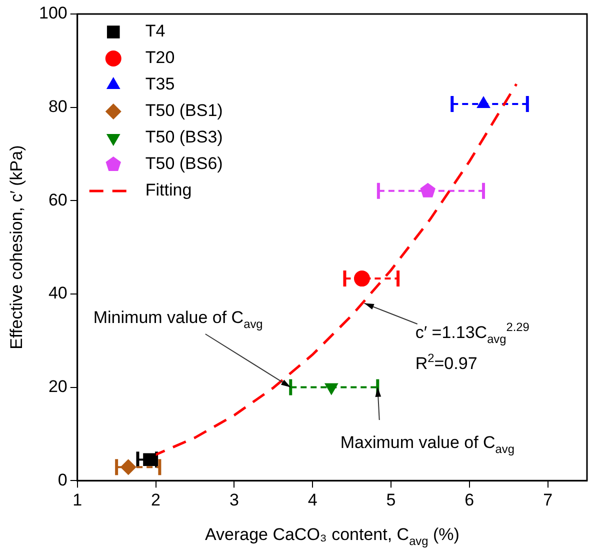 This screenshot has width=589, height=552. I want to click on legend-label: T50 (BS1), so click(184, 110).